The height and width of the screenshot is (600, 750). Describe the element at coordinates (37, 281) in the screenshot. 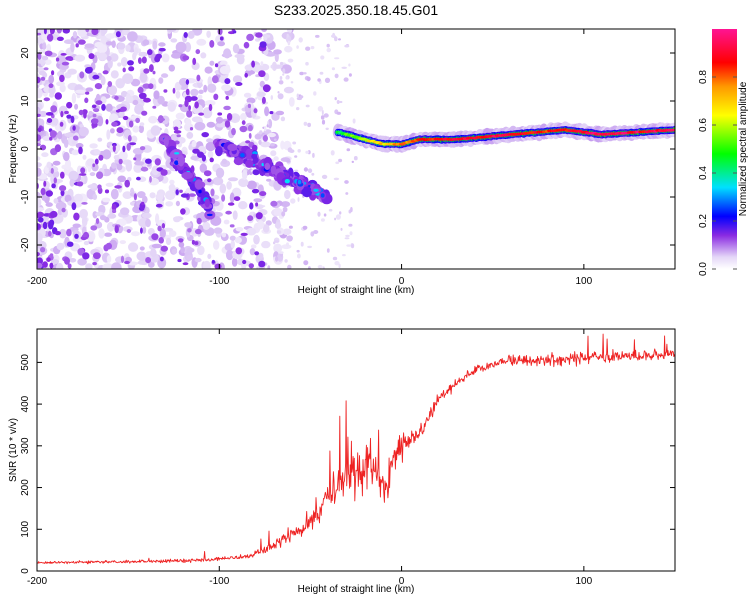

I see `spectrogram-x-tick-label: -200` at that location.